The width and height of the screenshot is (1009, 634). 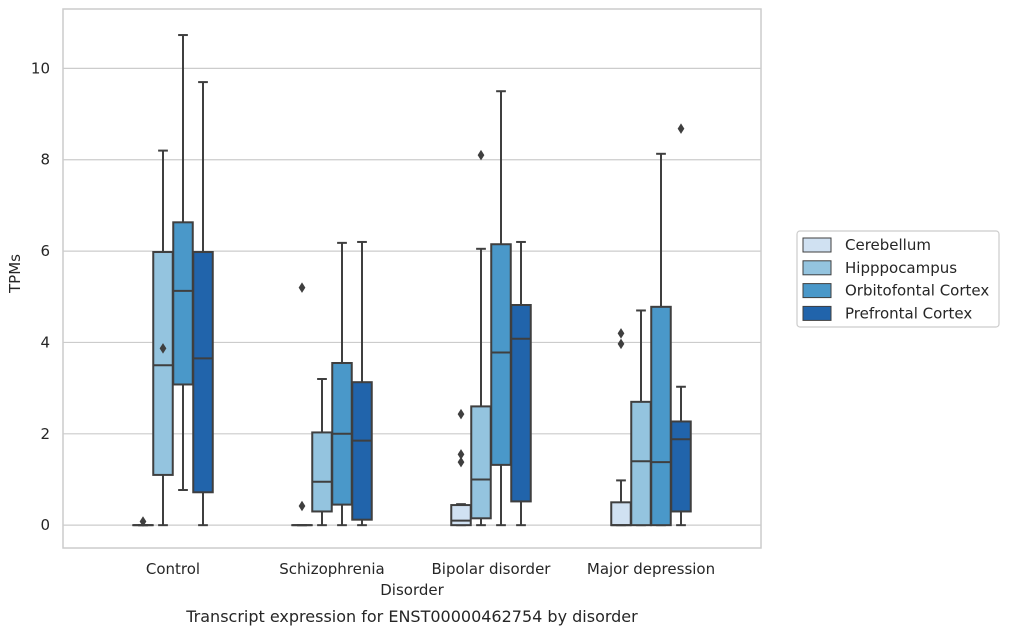 What do you see at coordinates (917, 291) in the screenshot?
I see `legend-label: Orbitofontal Cortex` at bounding box center [917, 291].